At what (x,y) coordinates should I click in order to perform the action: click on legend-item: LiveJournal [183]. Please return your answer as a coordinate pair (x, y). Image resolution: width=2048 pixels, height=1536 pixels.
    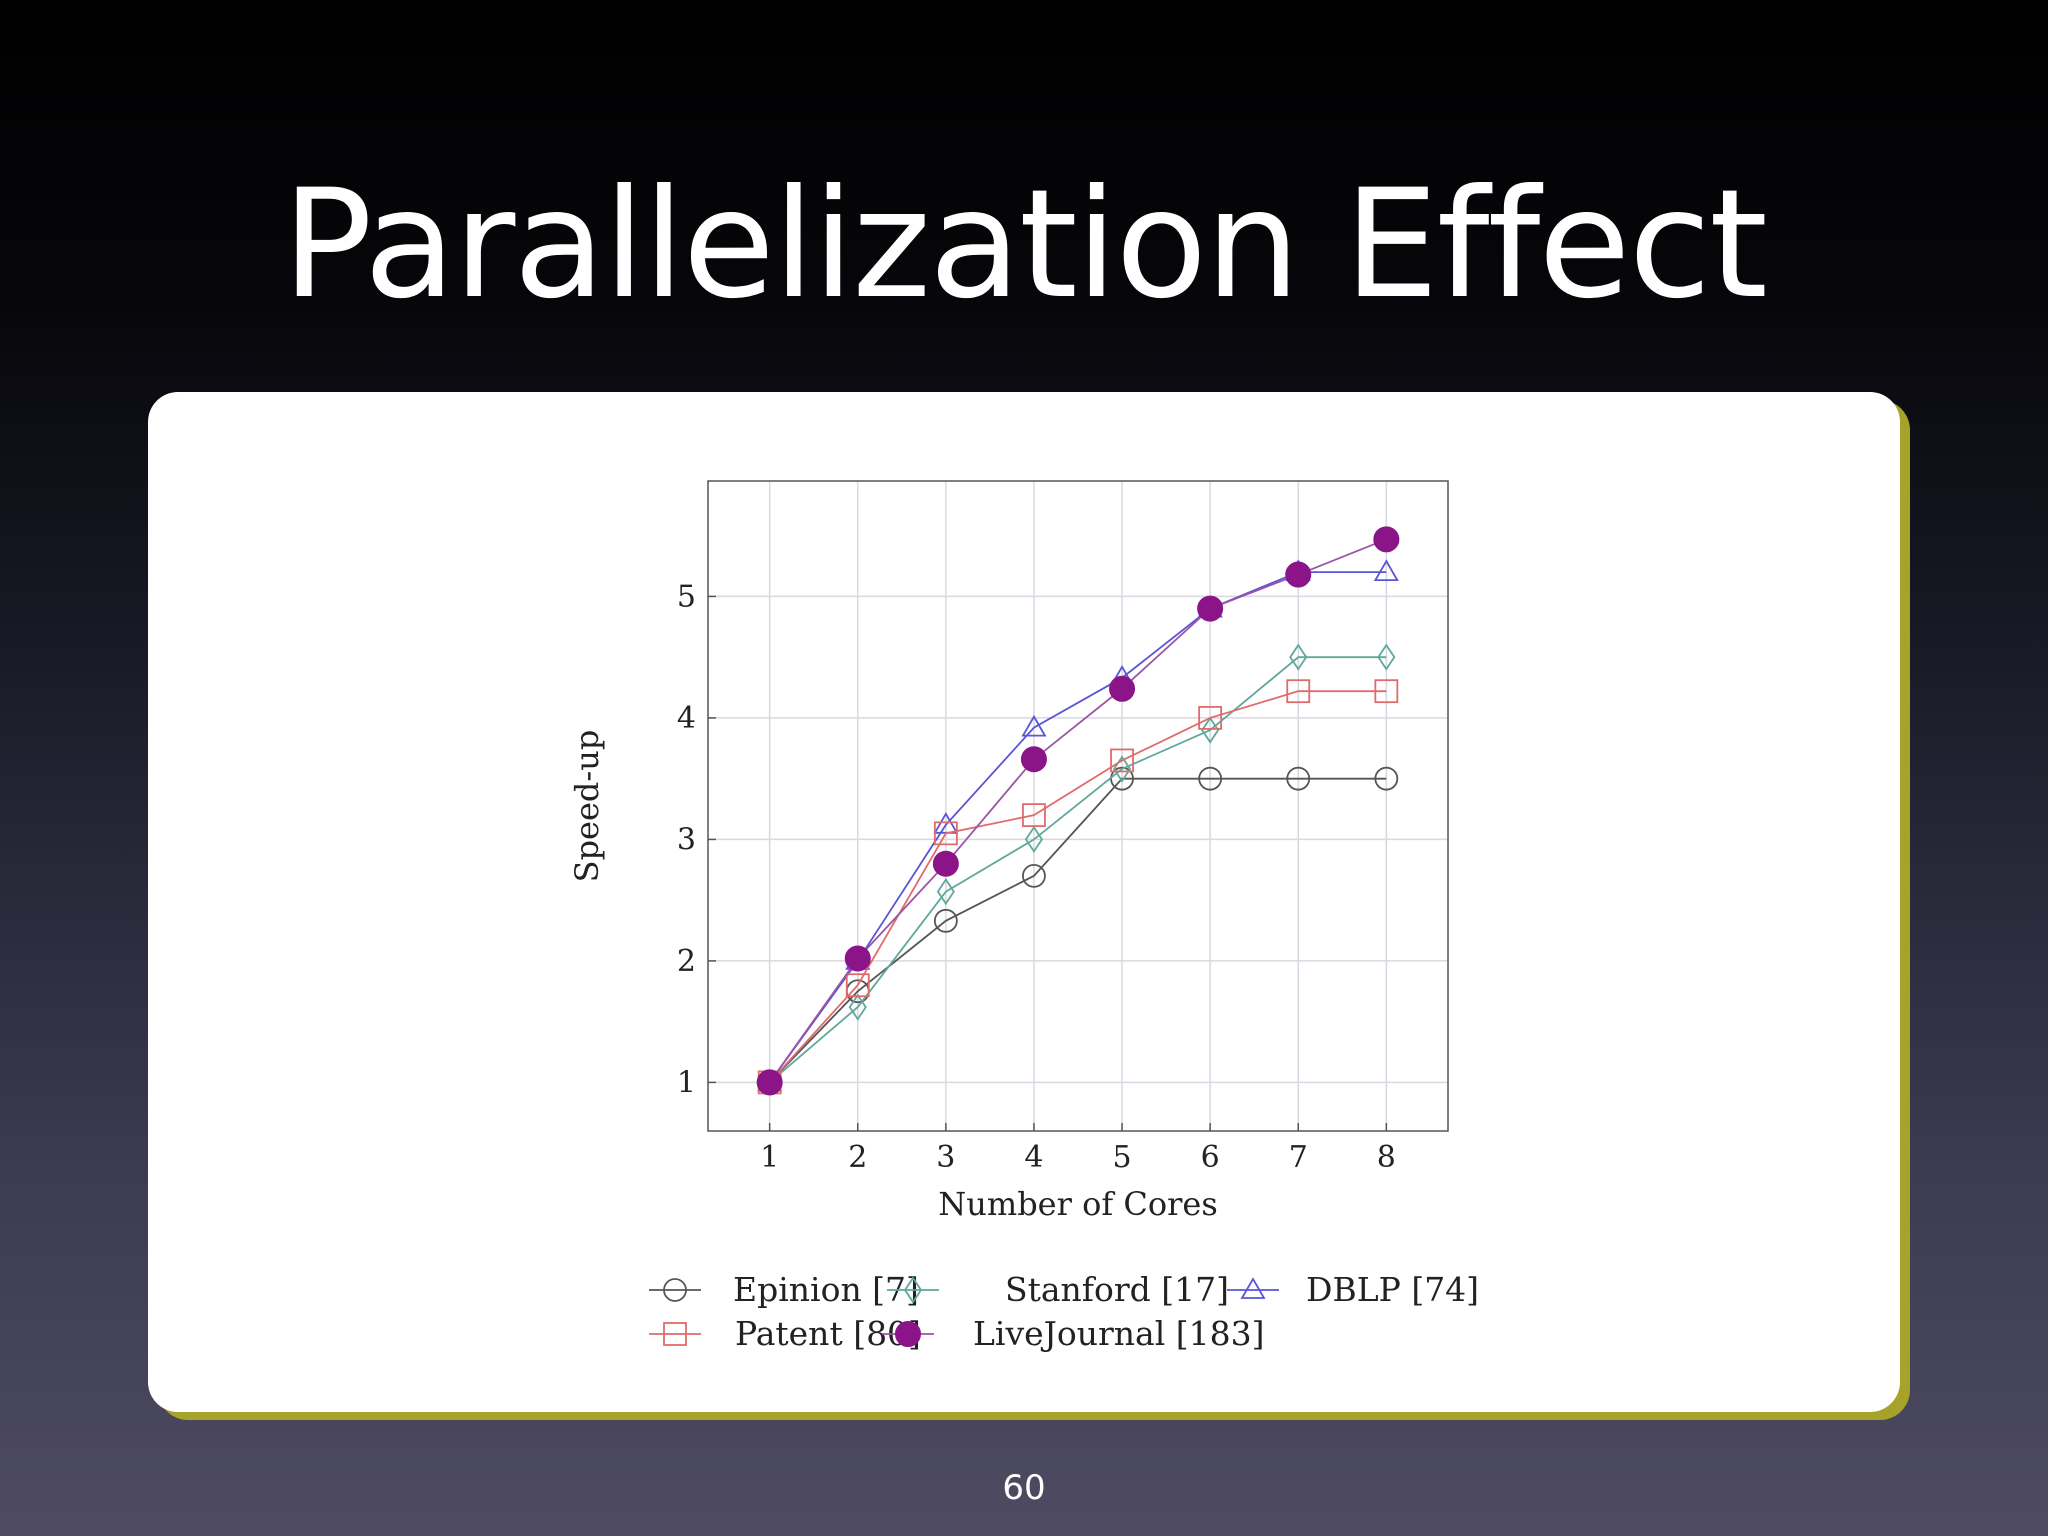
    Looking at the image, I should click on (1073, 1333).